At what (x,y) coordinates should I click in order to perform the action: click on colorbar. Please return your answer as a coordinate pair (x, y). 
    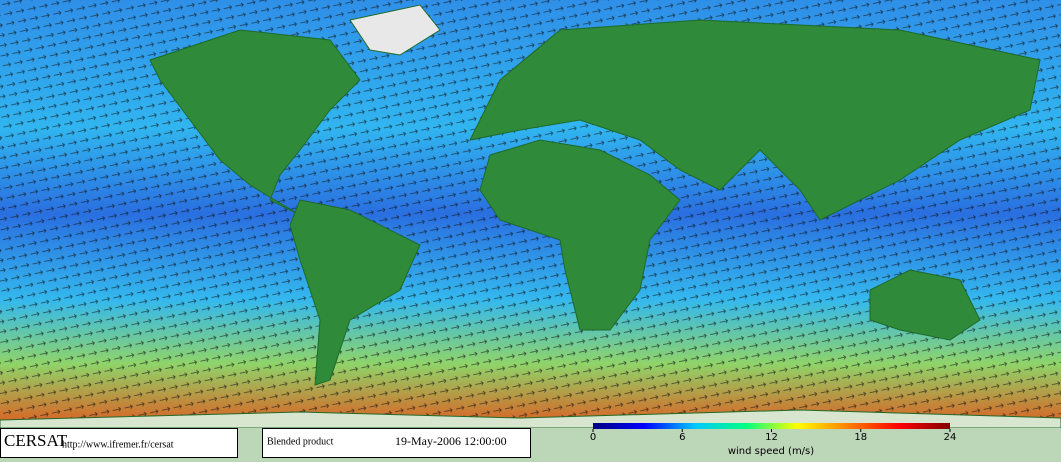
    Looking at the image, I should click on (771, 426).